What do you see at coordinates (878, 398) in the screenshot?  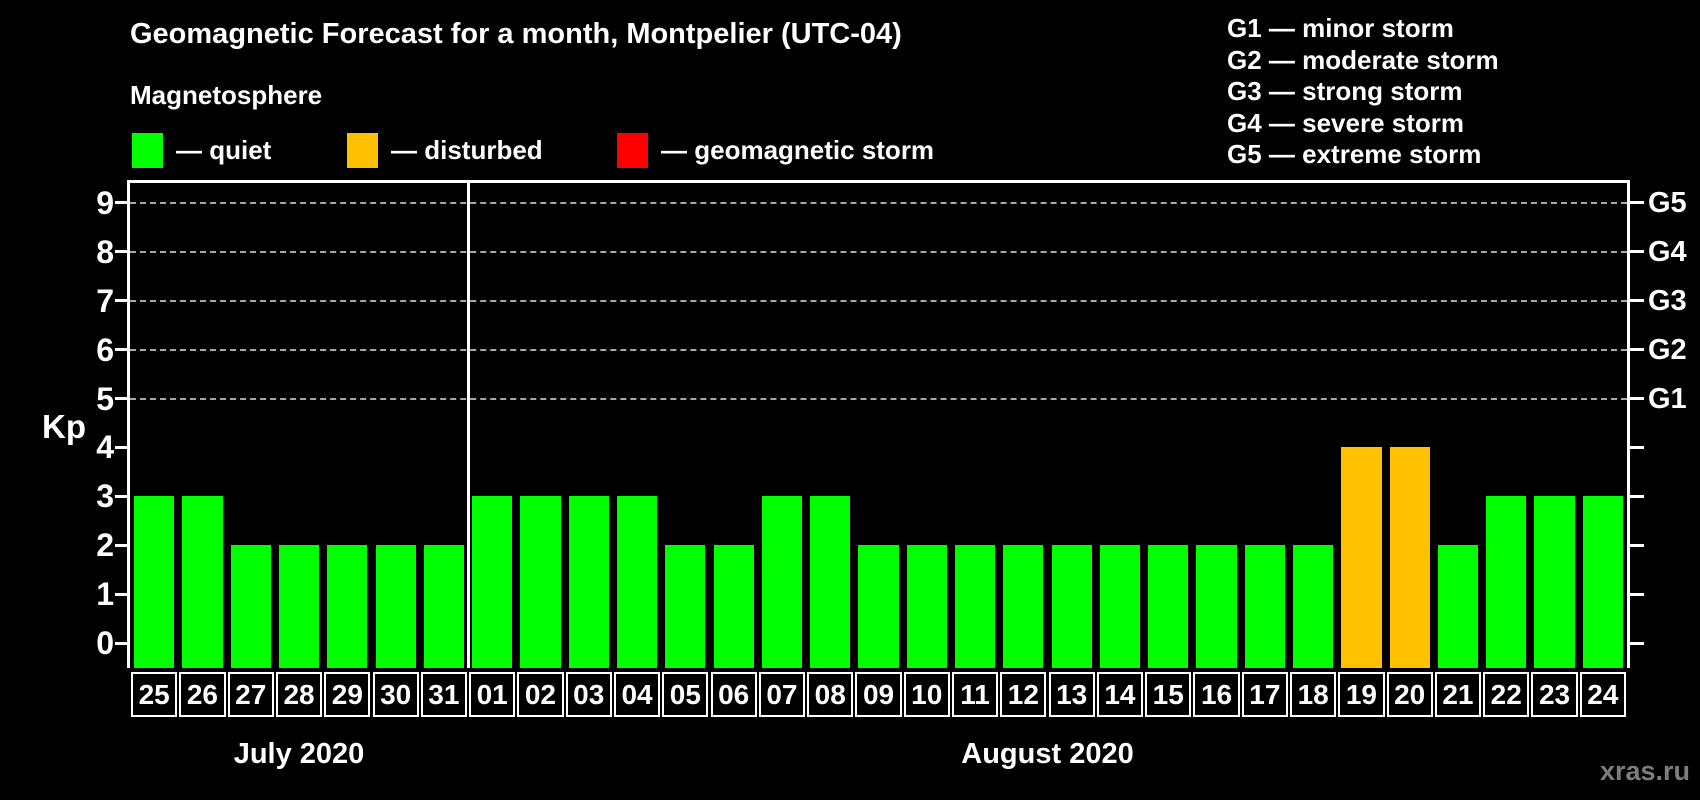 I see `gridline-kp5` at bounding box center [878, 398].